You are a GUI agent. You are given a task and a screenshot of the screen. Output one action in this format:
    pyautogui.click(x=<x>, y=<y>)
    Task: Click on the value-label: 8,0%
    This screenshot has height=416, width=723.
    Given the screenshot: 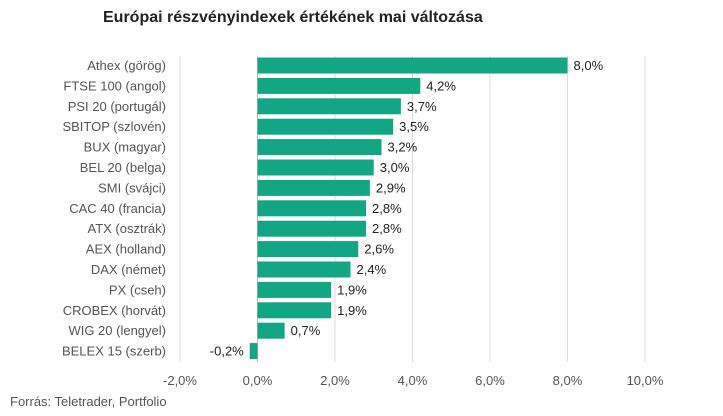 What is the action you would take?
    pyautogui.click(x=589, y=65)
    